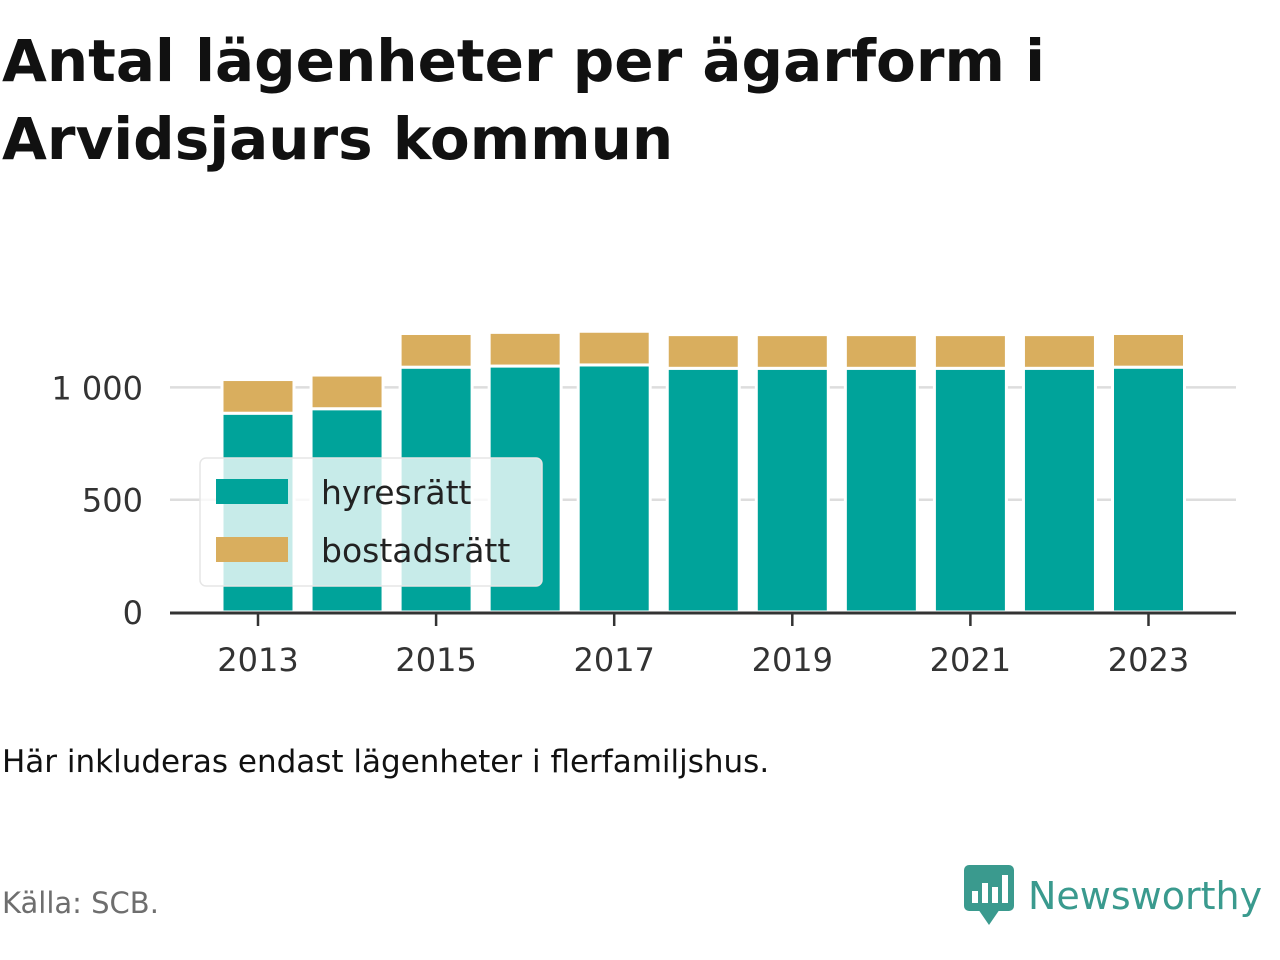  Describe the element at coordinates (703, 646) in the screenshot. I see `x-axis-labels: 2013 2015 2017 2019 2021 2023` at that location.